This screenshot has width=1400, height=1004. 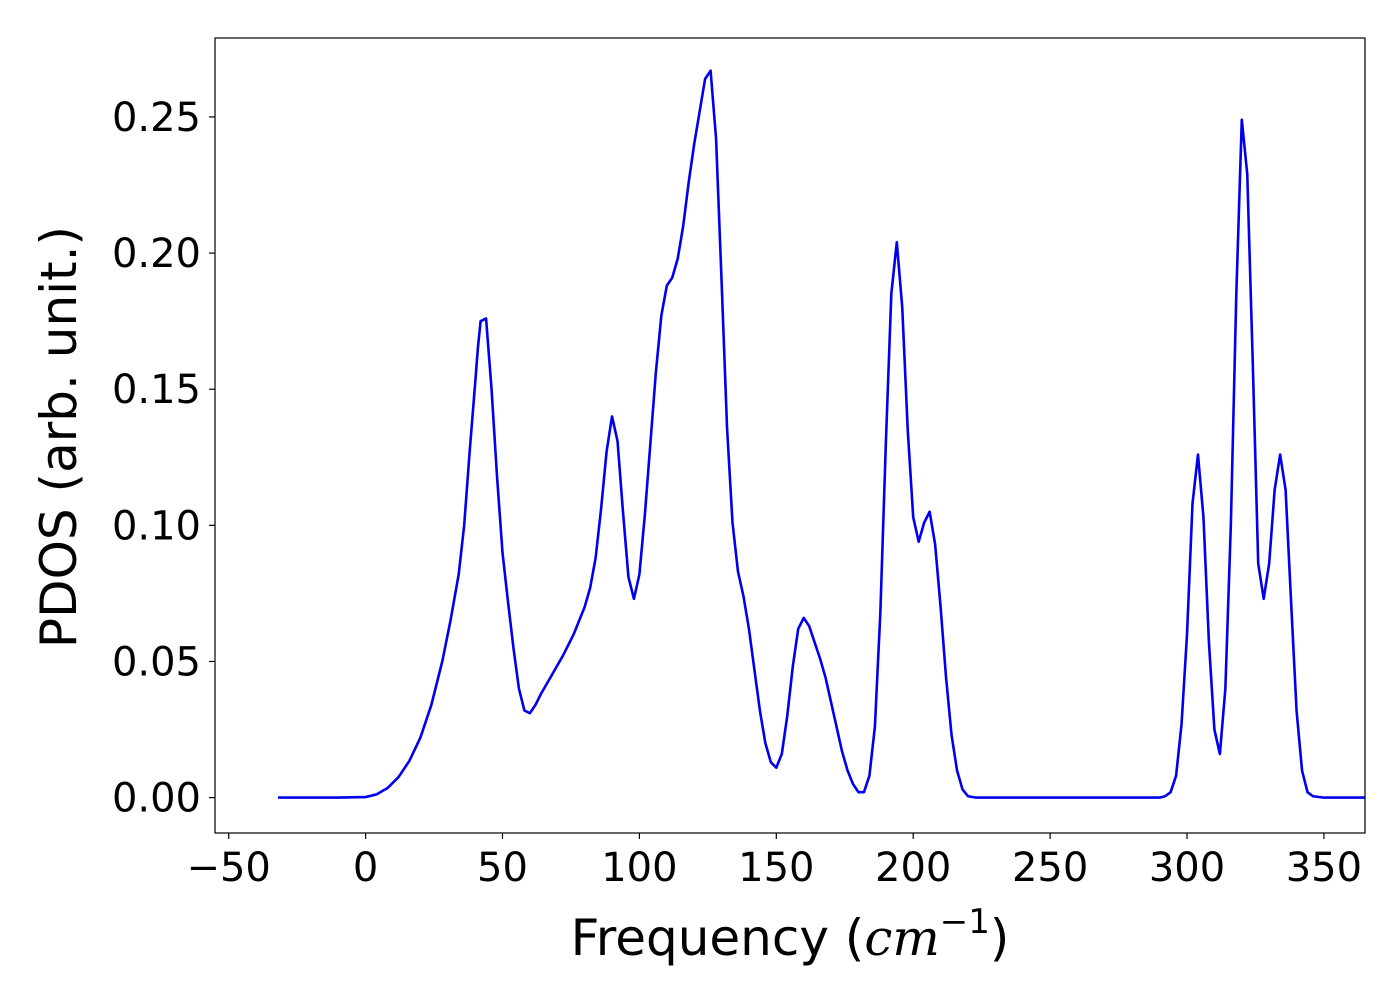 I want to click on x-tick-label: 350, so click(x=1324, y=868).